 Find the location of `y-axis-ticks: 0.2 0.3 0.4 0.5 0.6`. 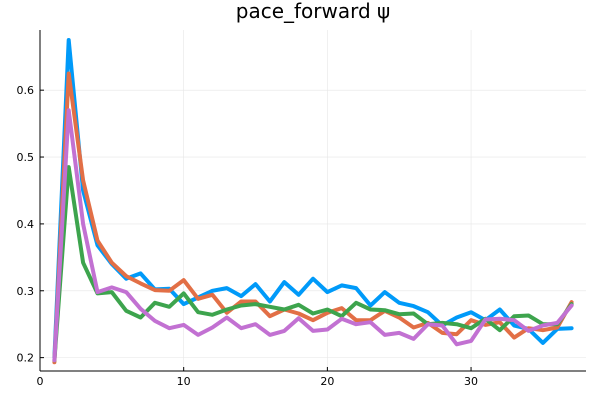

y-axis-ticks: 0.2 0.3 0.4 0.5 0.6 is located at coordinates (30, 224).